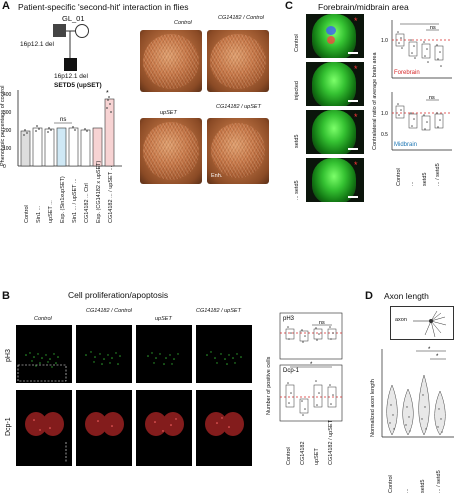 Image resolution: width=457 pixels, height=500 pixels. Describe the element at coordinates (27, 214) in the screenshot. I see `a-xlabel-0: Control` at that location.